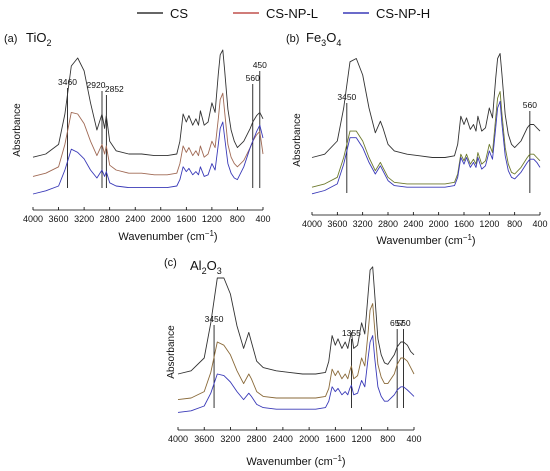  I want to click on panel-b-x-tick-label: 3600, so click(337, 224).